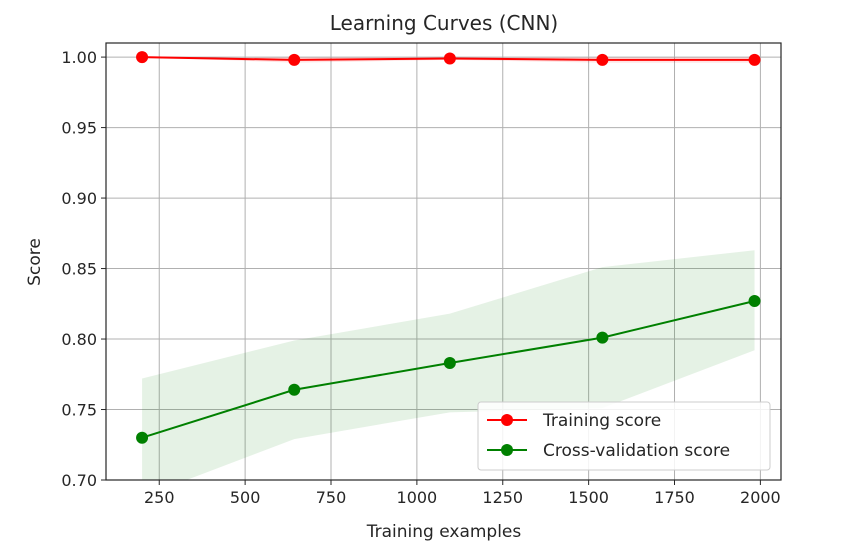 This screenshot has width=842, height=558. I want to click on legend: Training score Cross-validation score, so click(624, 436).